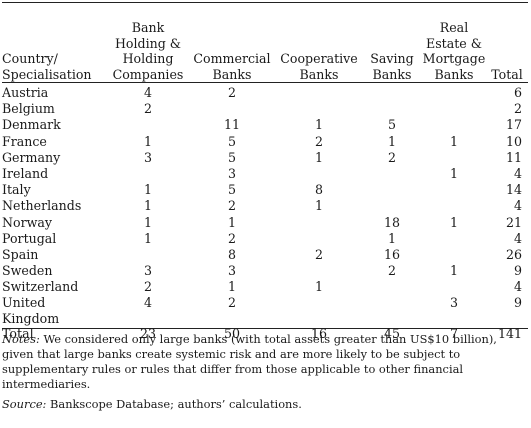 Image resolution: width=531 pixels, height=428 pixels. Describe the element at coordinates (391, 125) in the screenshot. I see `cell-saving: 5` at that location.